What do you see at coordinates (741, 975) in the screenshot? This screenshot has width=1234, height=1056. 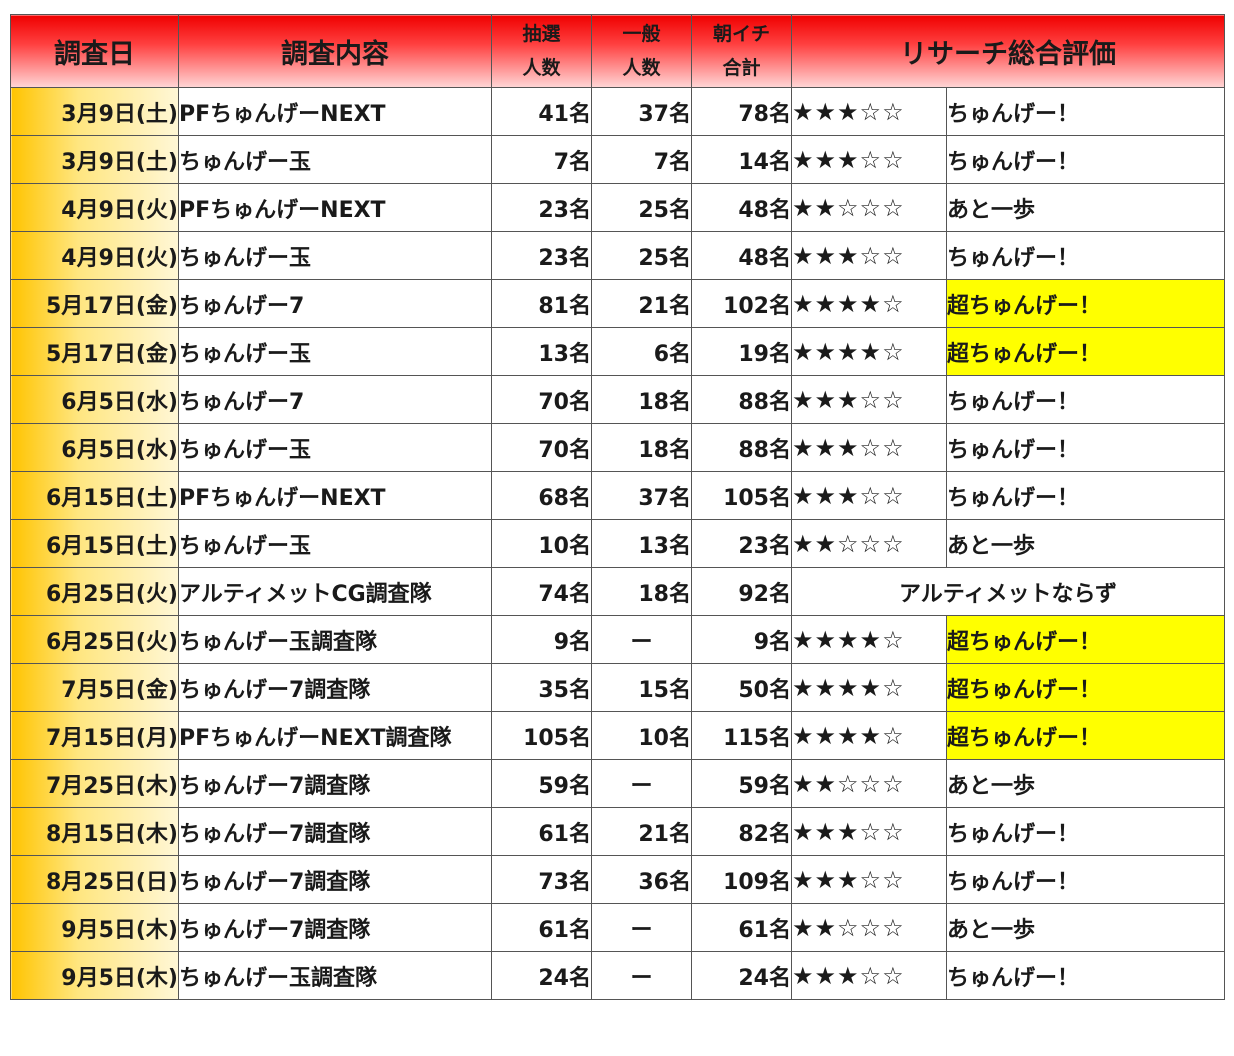 I see `cell-total: 24名` at bounding box center [741, 975].